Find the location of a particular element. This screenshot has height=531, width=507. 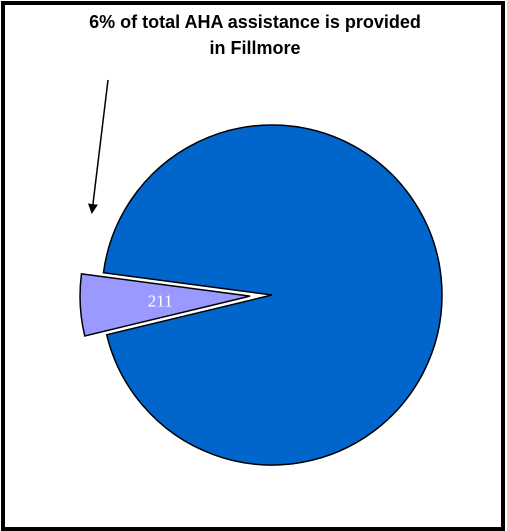

annotation-arrow is located at coordinates (98, 146).